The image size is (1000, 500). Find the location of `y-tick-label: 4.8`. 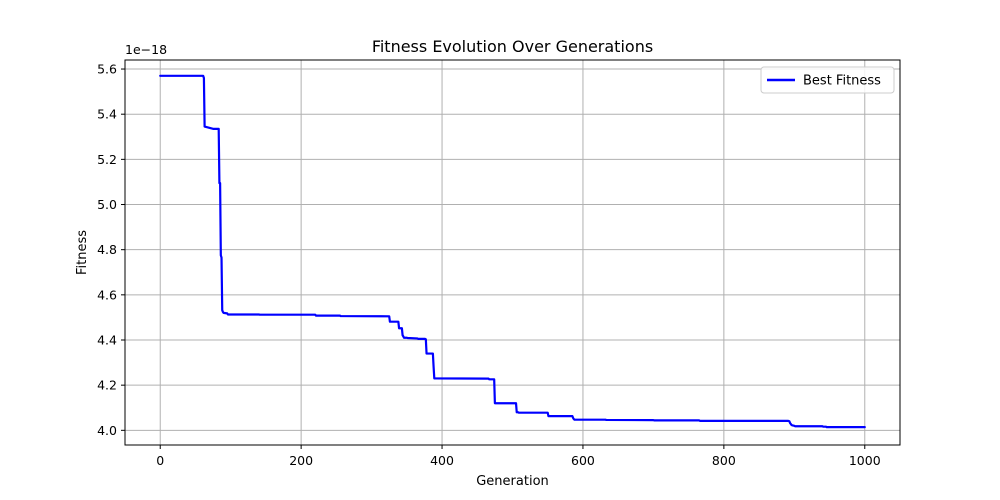

y-tick-label: 4.8 is located at coordinates (107, 249).